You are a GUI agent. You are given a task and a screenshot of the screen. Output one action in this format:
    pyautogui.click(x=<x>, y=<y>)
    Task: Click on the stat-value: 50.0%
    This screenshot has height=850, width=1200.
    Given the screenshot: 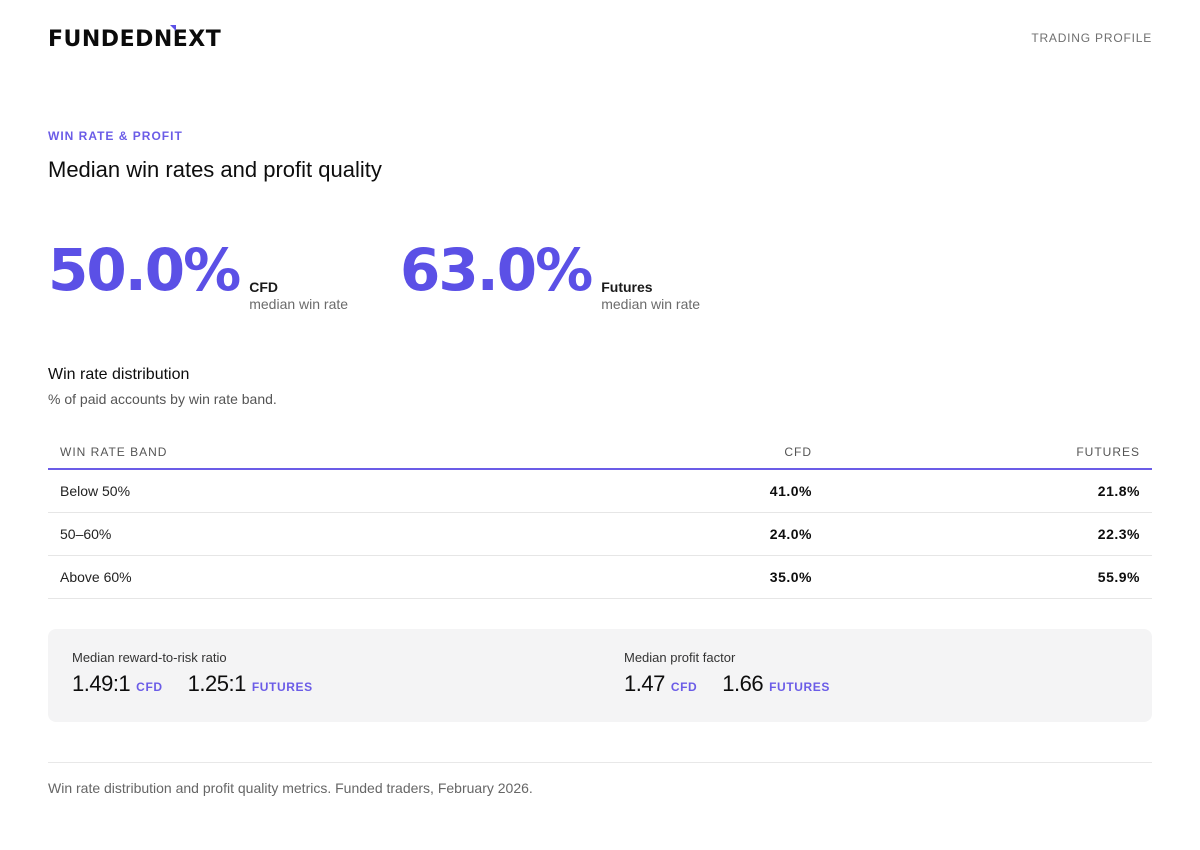 What is the action you would take?
    pyautogui.click(x=144, y=270)
    